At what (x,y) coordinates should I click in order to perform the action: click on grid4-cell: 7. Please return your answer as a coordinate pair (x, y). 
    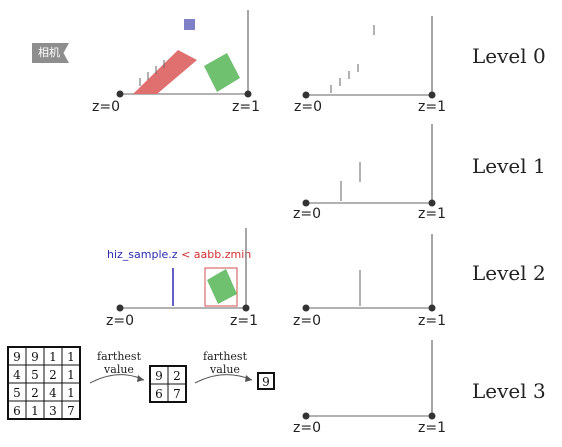
    Looking at the image, I should click on (71, 411).